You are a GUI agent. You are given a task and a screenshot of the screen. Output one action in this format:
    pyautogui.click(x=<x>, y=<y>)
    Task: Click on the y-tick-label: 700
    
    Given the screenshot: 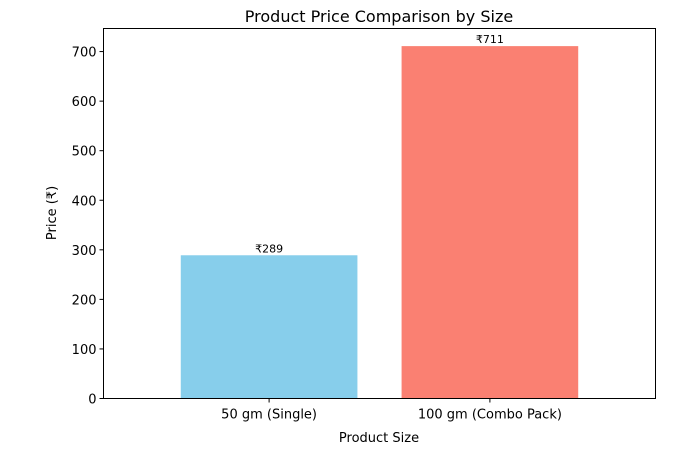 What is the action you would take?
    pyautogui.click(x=84, y=53)
    